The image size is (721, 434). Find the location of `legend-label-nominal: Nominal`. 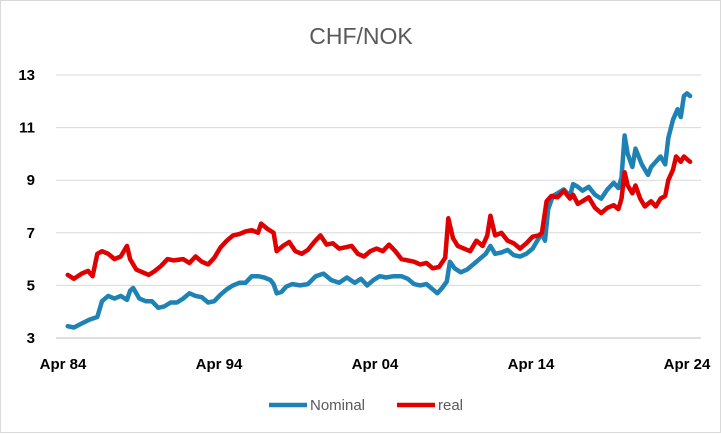

legend-label-nominal: Nominal is located at coordinates (337, 405).